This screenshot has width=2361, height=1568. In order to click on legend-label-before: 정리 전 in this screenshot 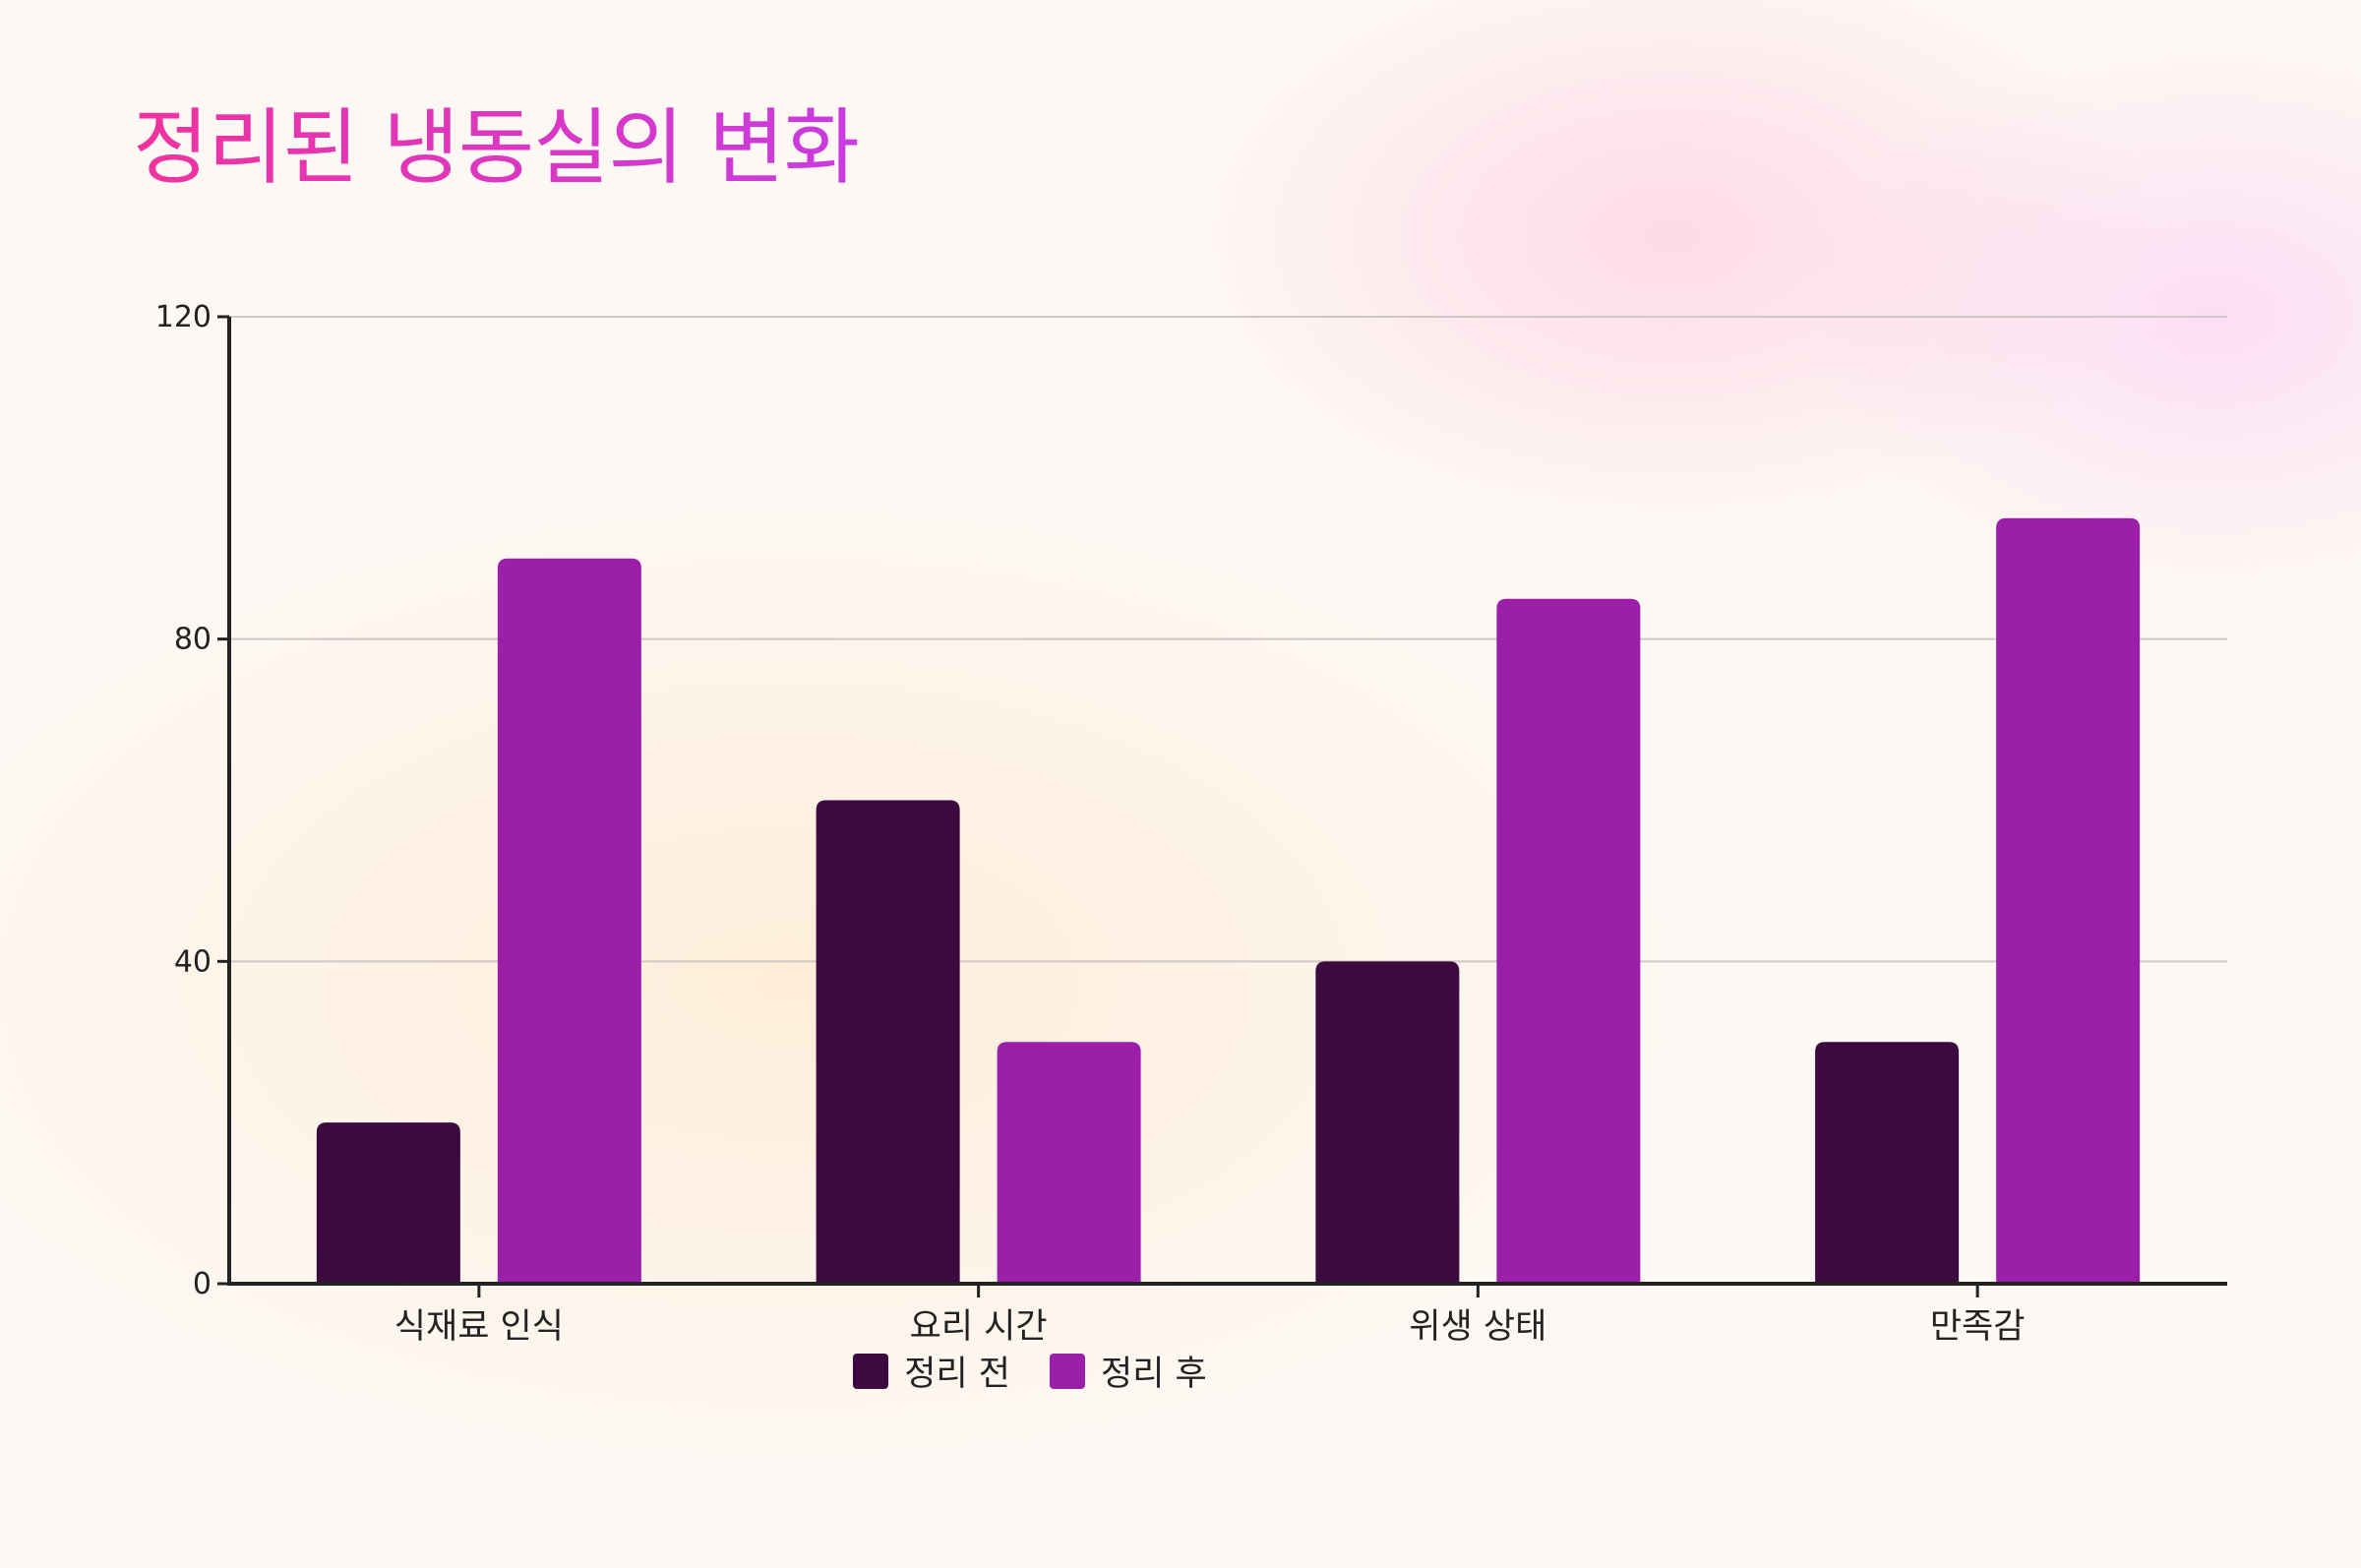, I will do `click(957, 1375)`.